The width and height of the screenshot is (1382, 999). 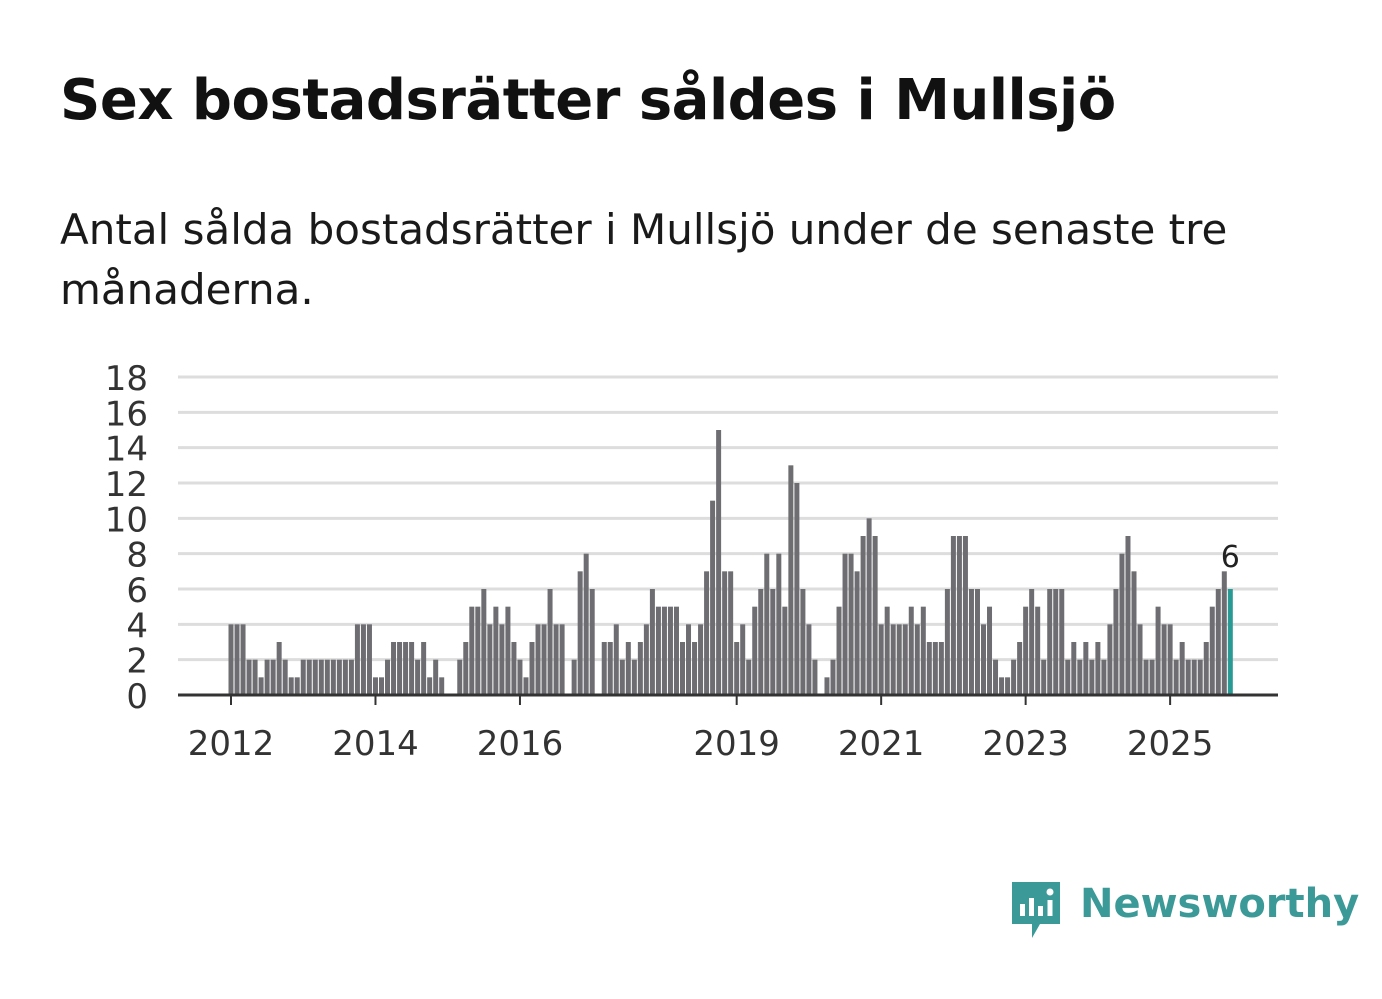 What do you see at coordinates (137, 626) in the screenshot?
I see `y-tick-label: 4` at bounding box center [137, 626].